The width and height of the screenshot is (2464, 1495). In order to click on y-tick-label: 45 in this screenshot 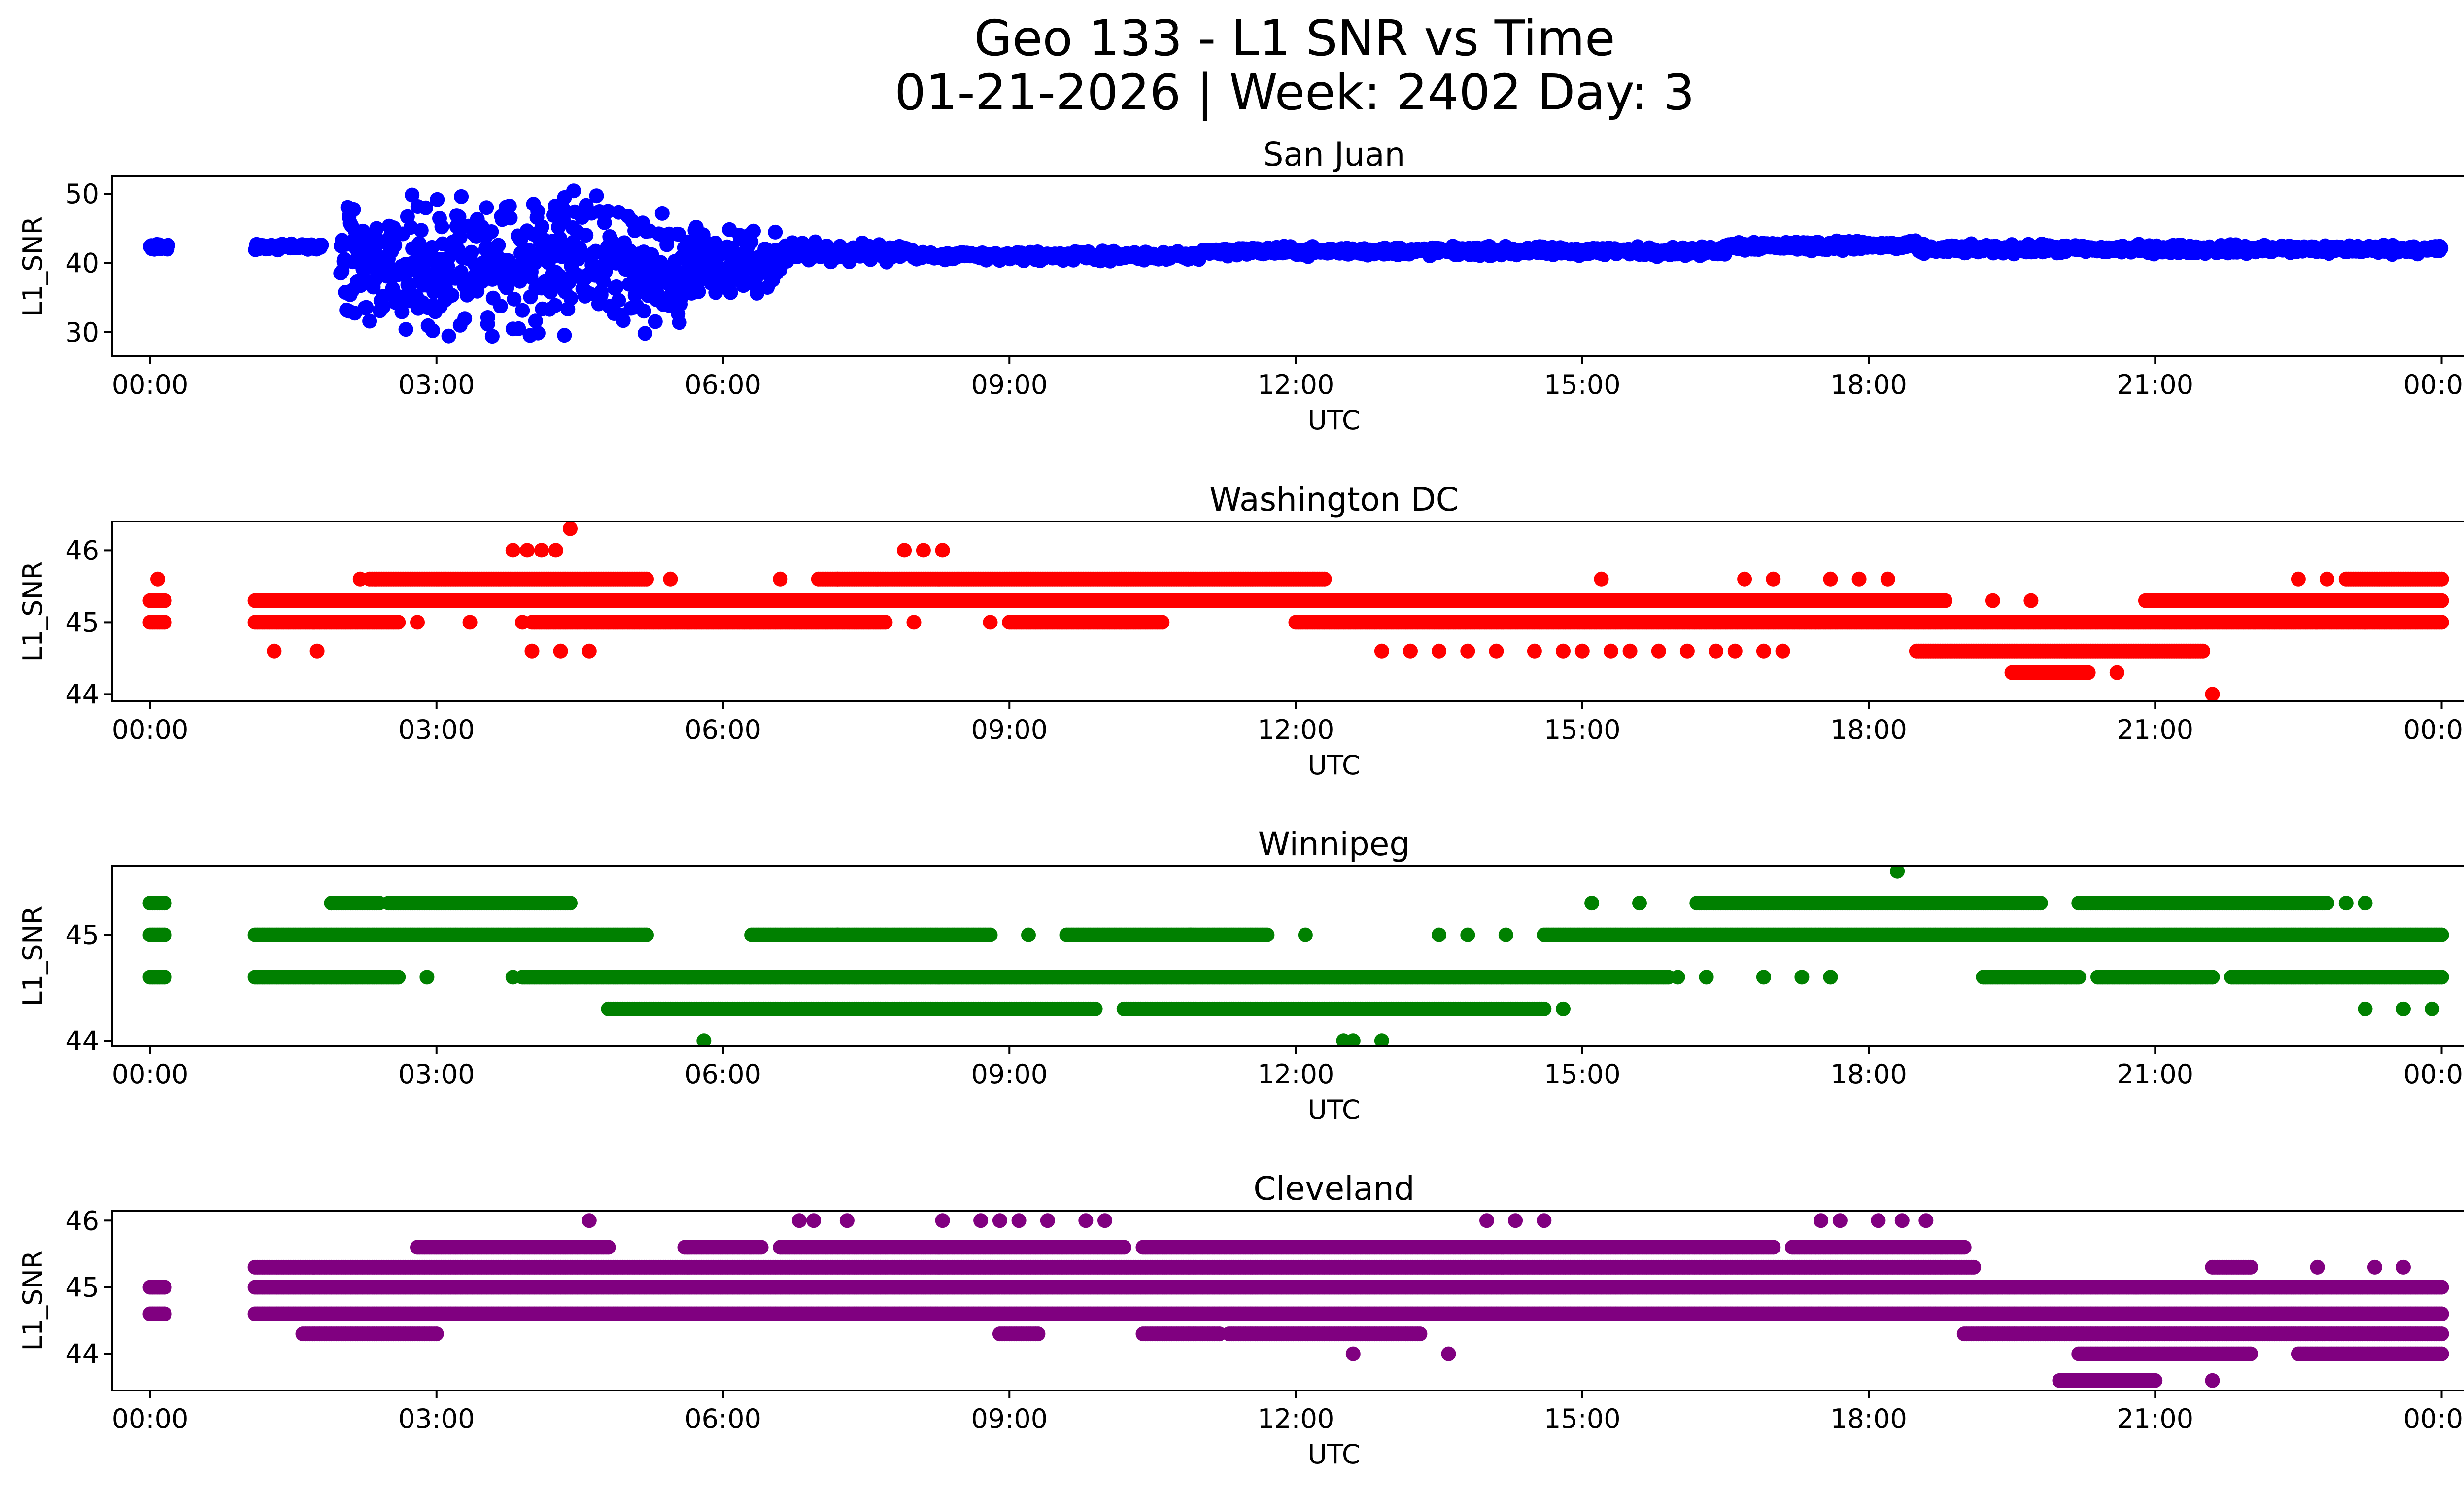, I will do `click(82, 622)`.